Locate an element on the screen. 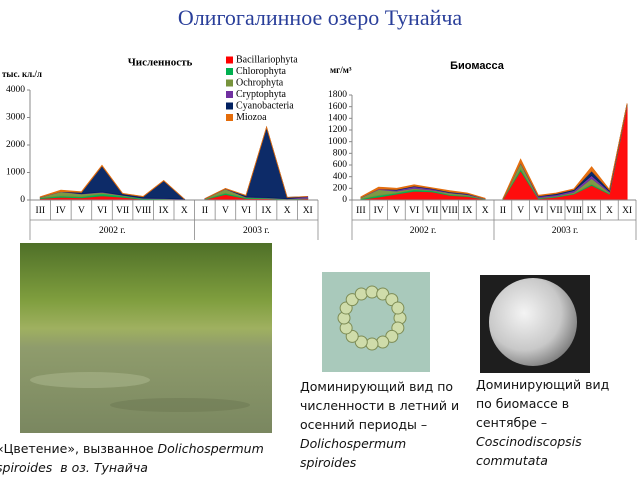  caption-line: сентябре – is located at coordinates (542, 422).